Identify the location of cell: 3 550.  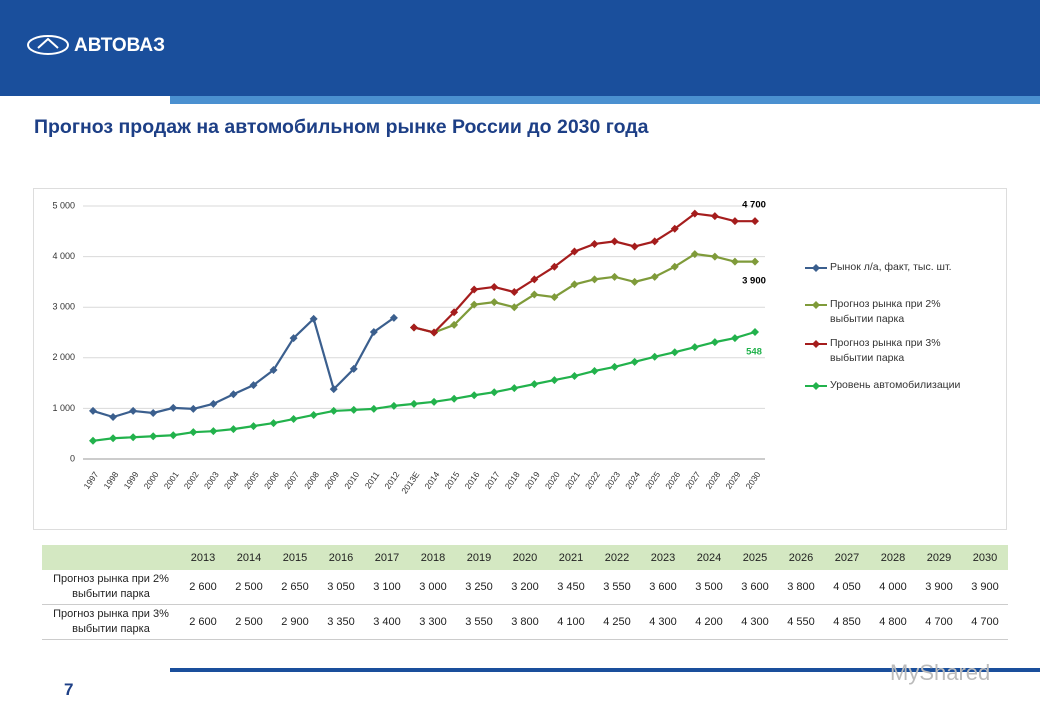
(479, 622).